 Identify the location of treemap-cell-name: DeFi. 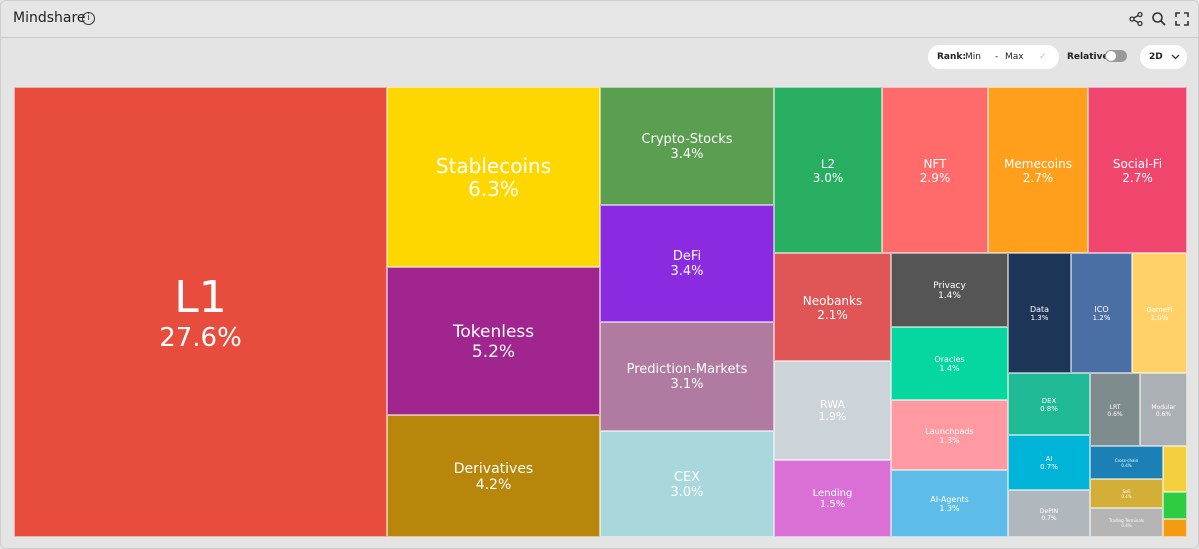
(687, 256).